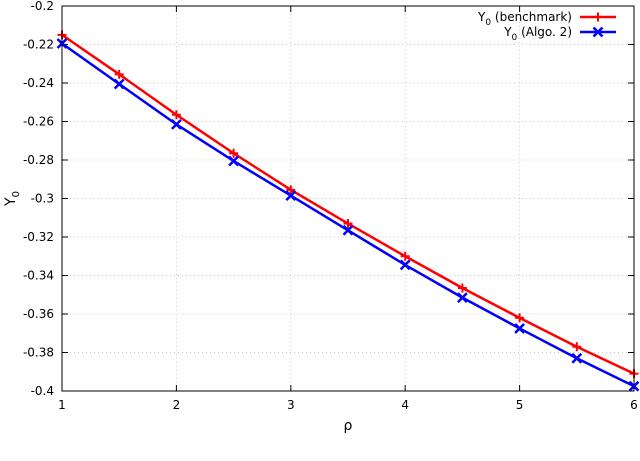  Describe the element at coordinates (38, 314) in the screenshot. I see `y-tick-label: -0.36` at that location.